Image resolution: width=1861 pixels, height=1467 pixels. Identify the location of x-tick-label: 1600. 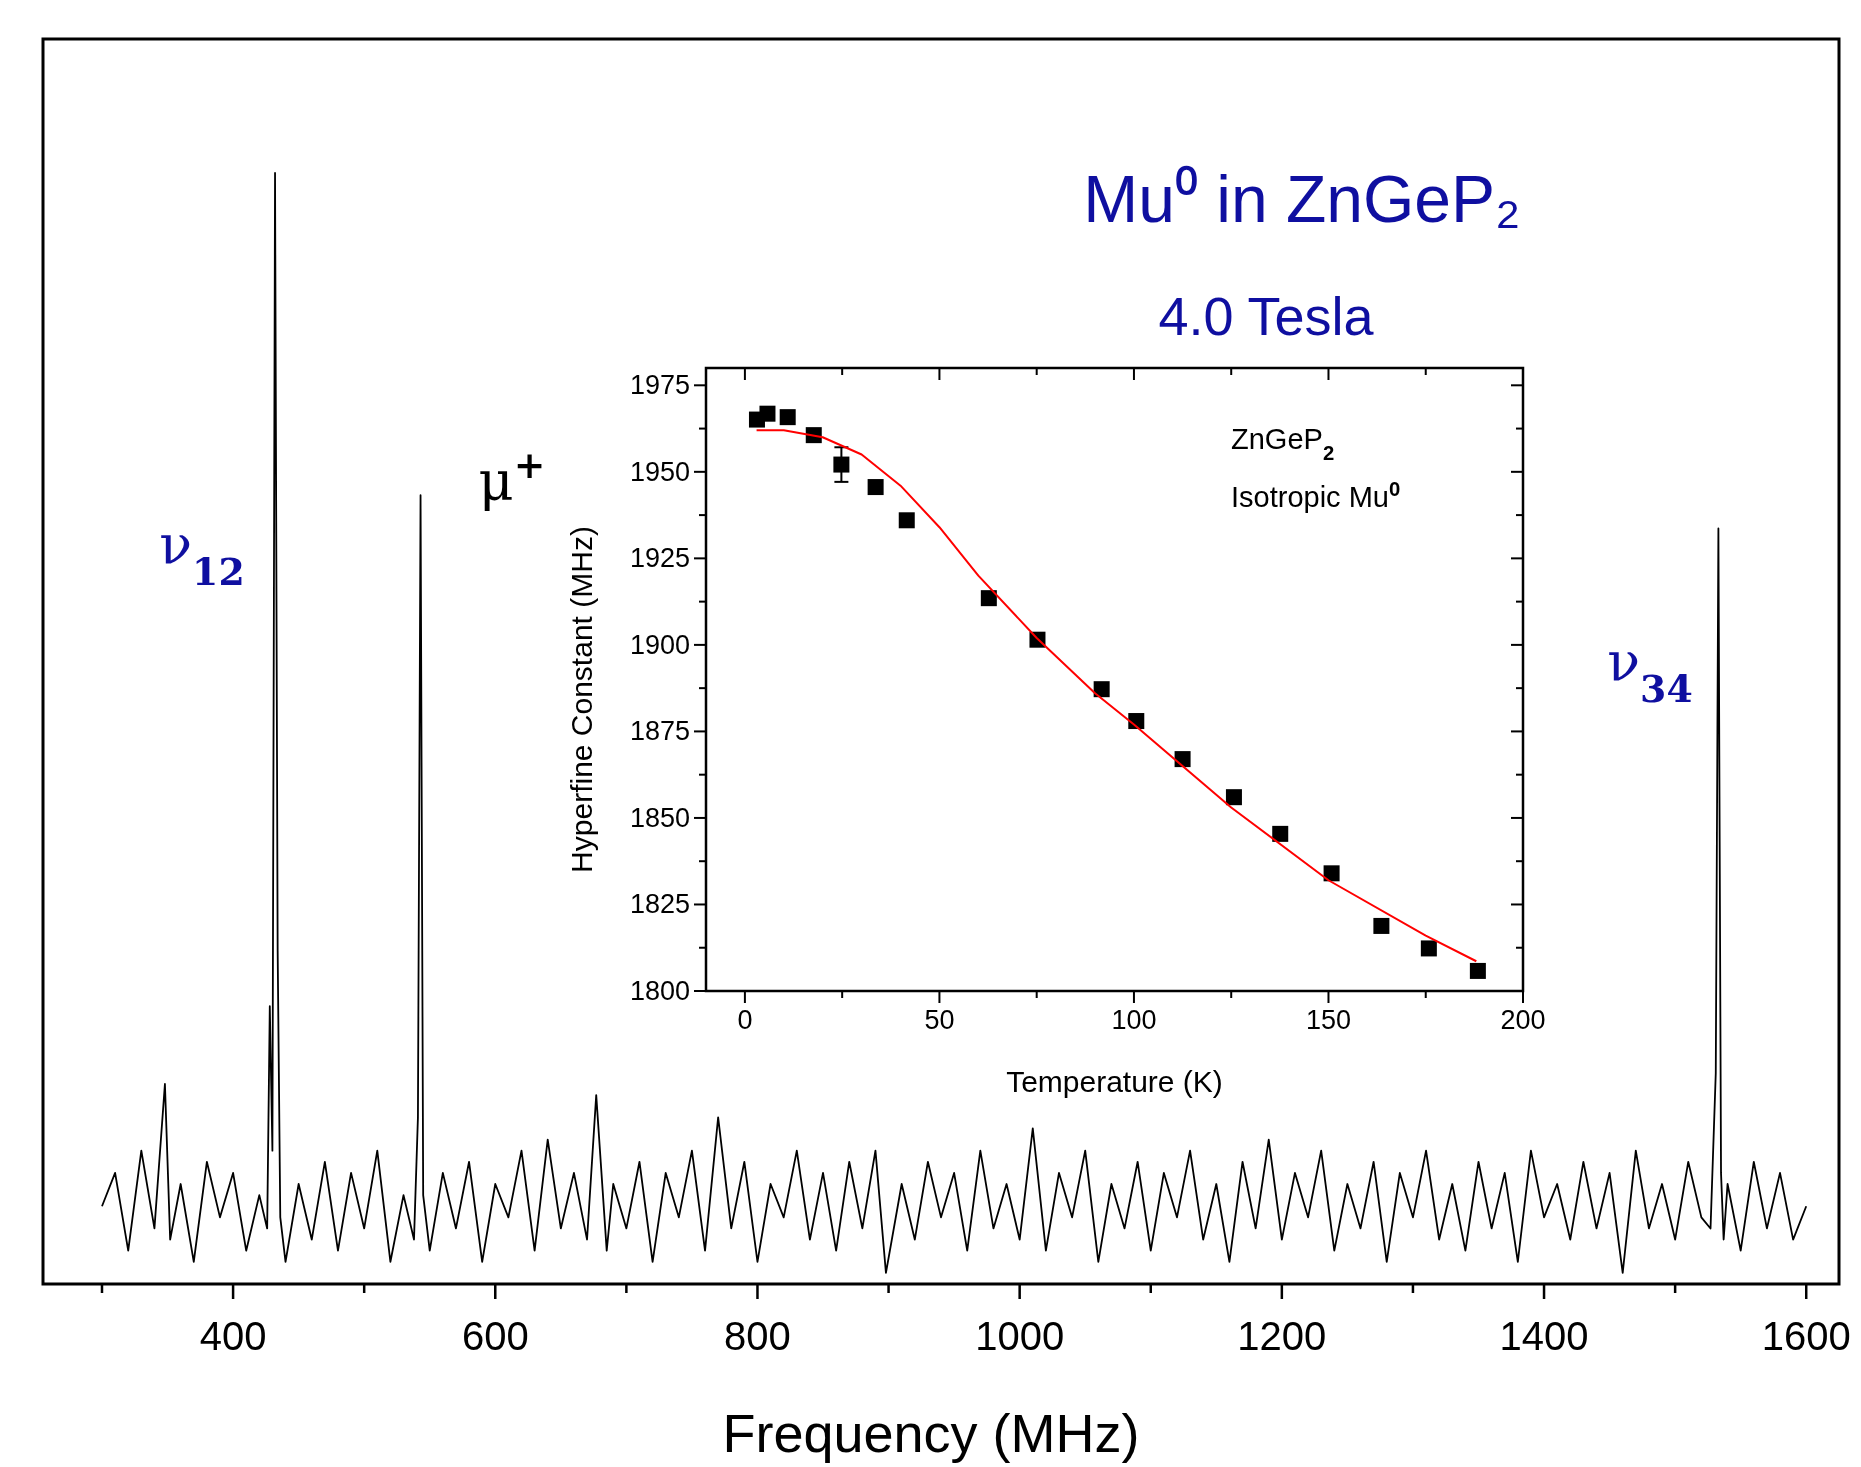
(1806, 1336).